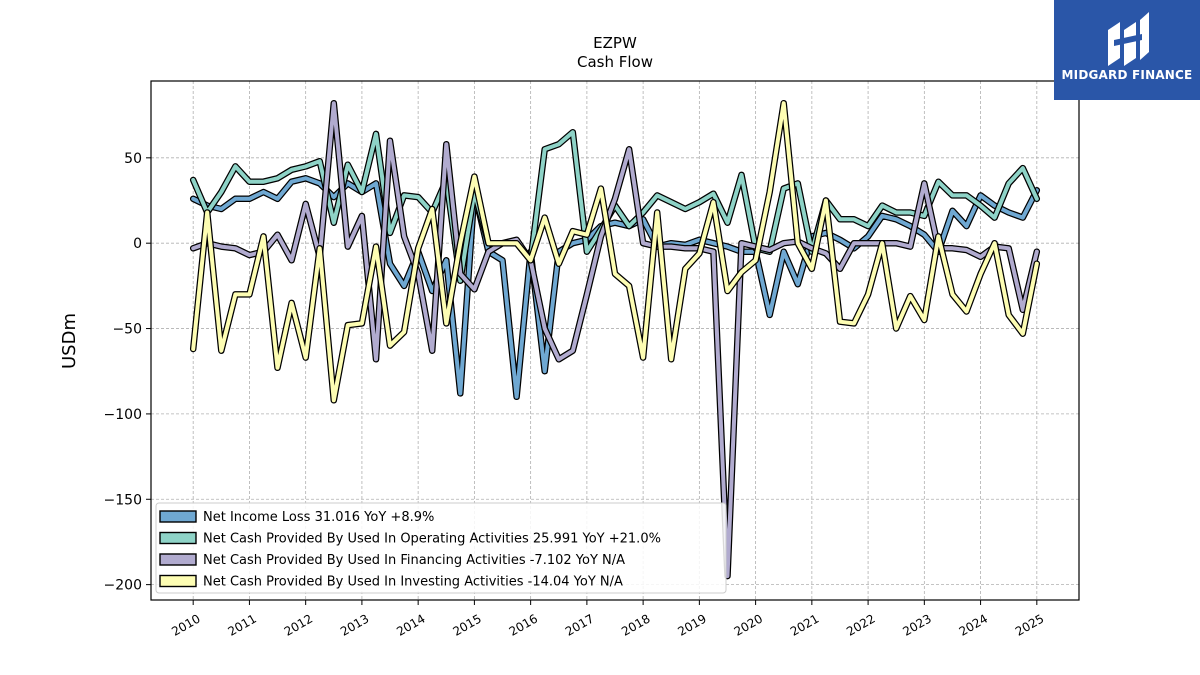 This screenshot has height=675, width=1200. I want to click on x-tick-label: 2010, so click(185, 624).